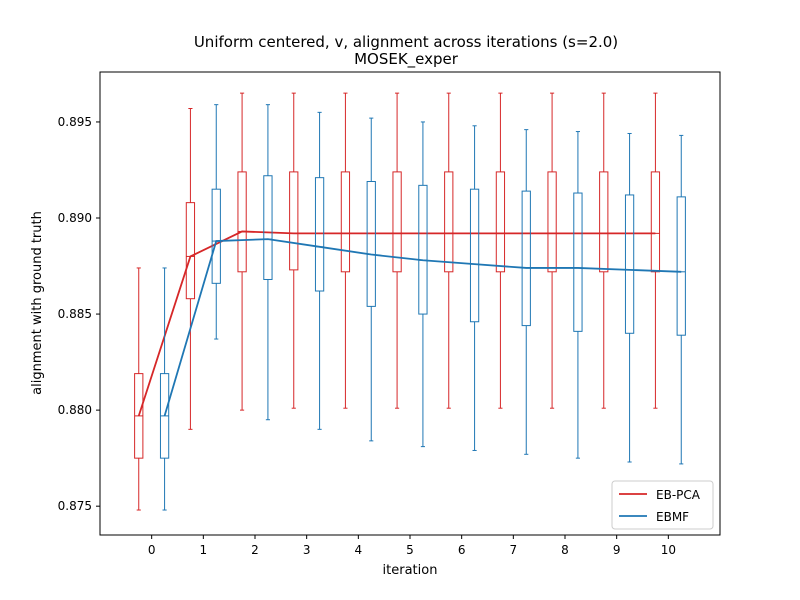 This screenshot has width=800, height=600. What do you see at coordinates (514, 550) in the screenshot?
I see `x-tick-label: 7` at bounding box center [514, 550].